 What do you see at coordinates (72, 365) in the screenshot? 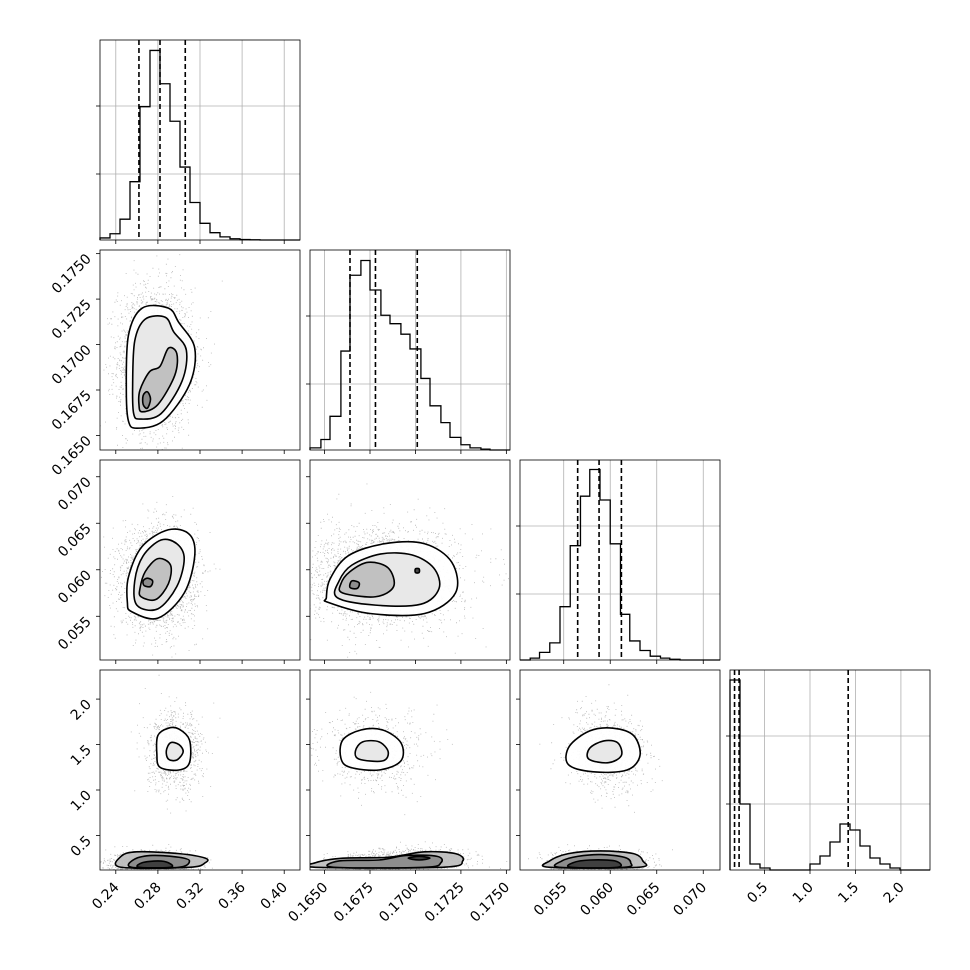
I see `ytick-label-row1-2: 0.1700` at bounding box center [72, 365].